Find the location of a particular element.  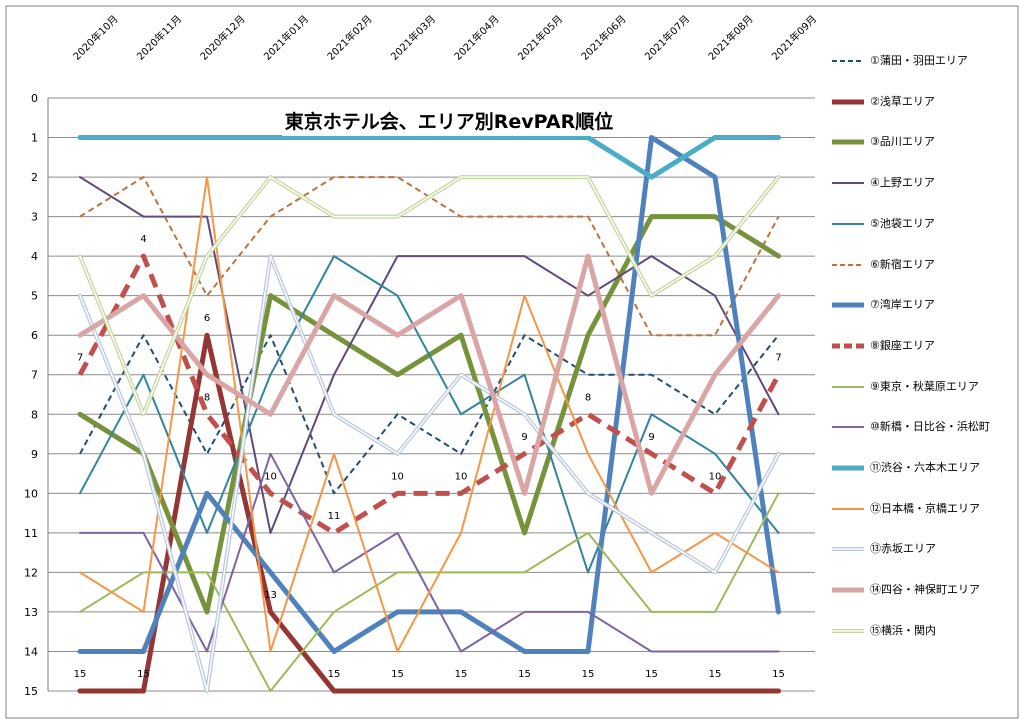

y-tick-label: 11 is located at coordinates (31, 533).